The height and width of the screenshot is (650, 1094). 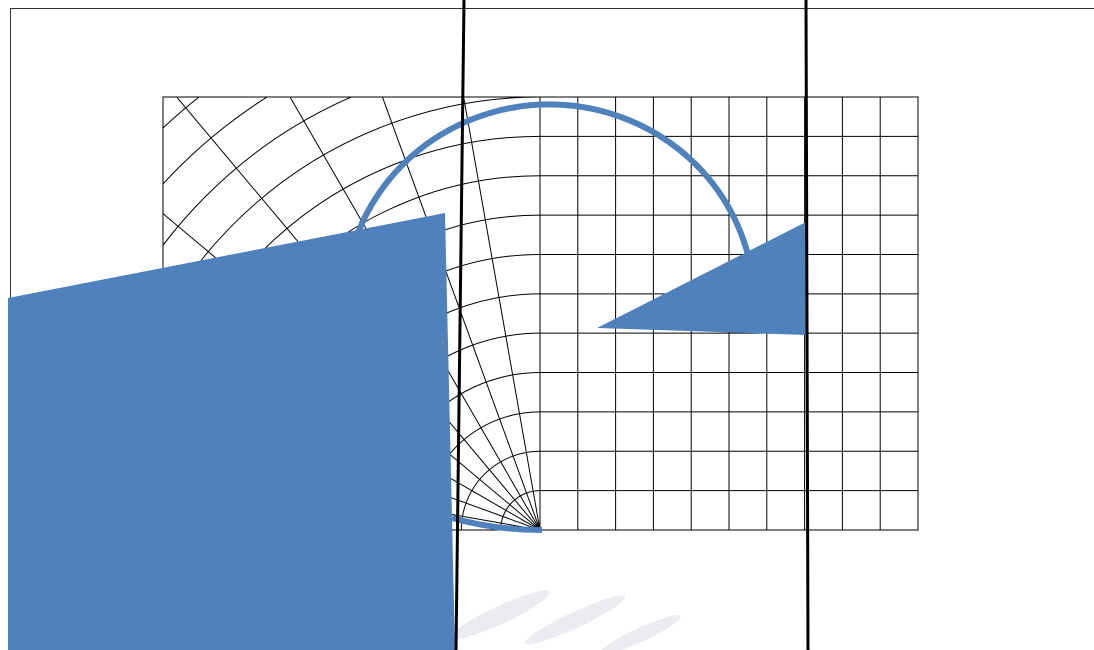 I want to click on arc-tail, so click(x=497, y=524).